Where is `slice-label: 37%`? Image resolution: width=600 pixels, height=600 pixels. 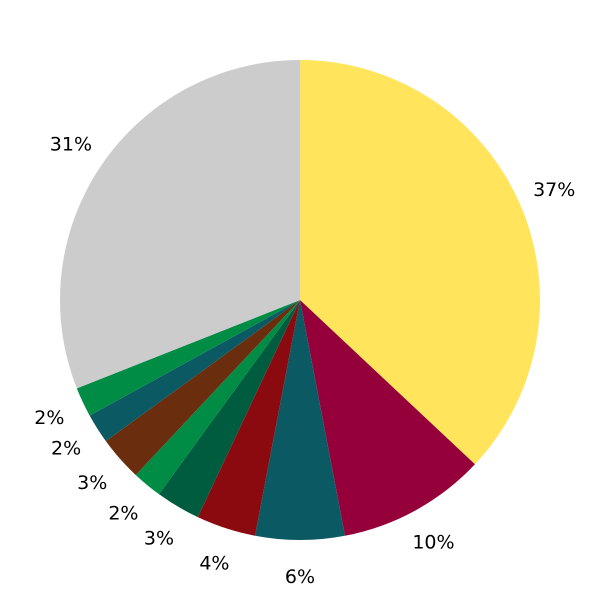 slice-label: 37% is located at coordinates (554, 190).